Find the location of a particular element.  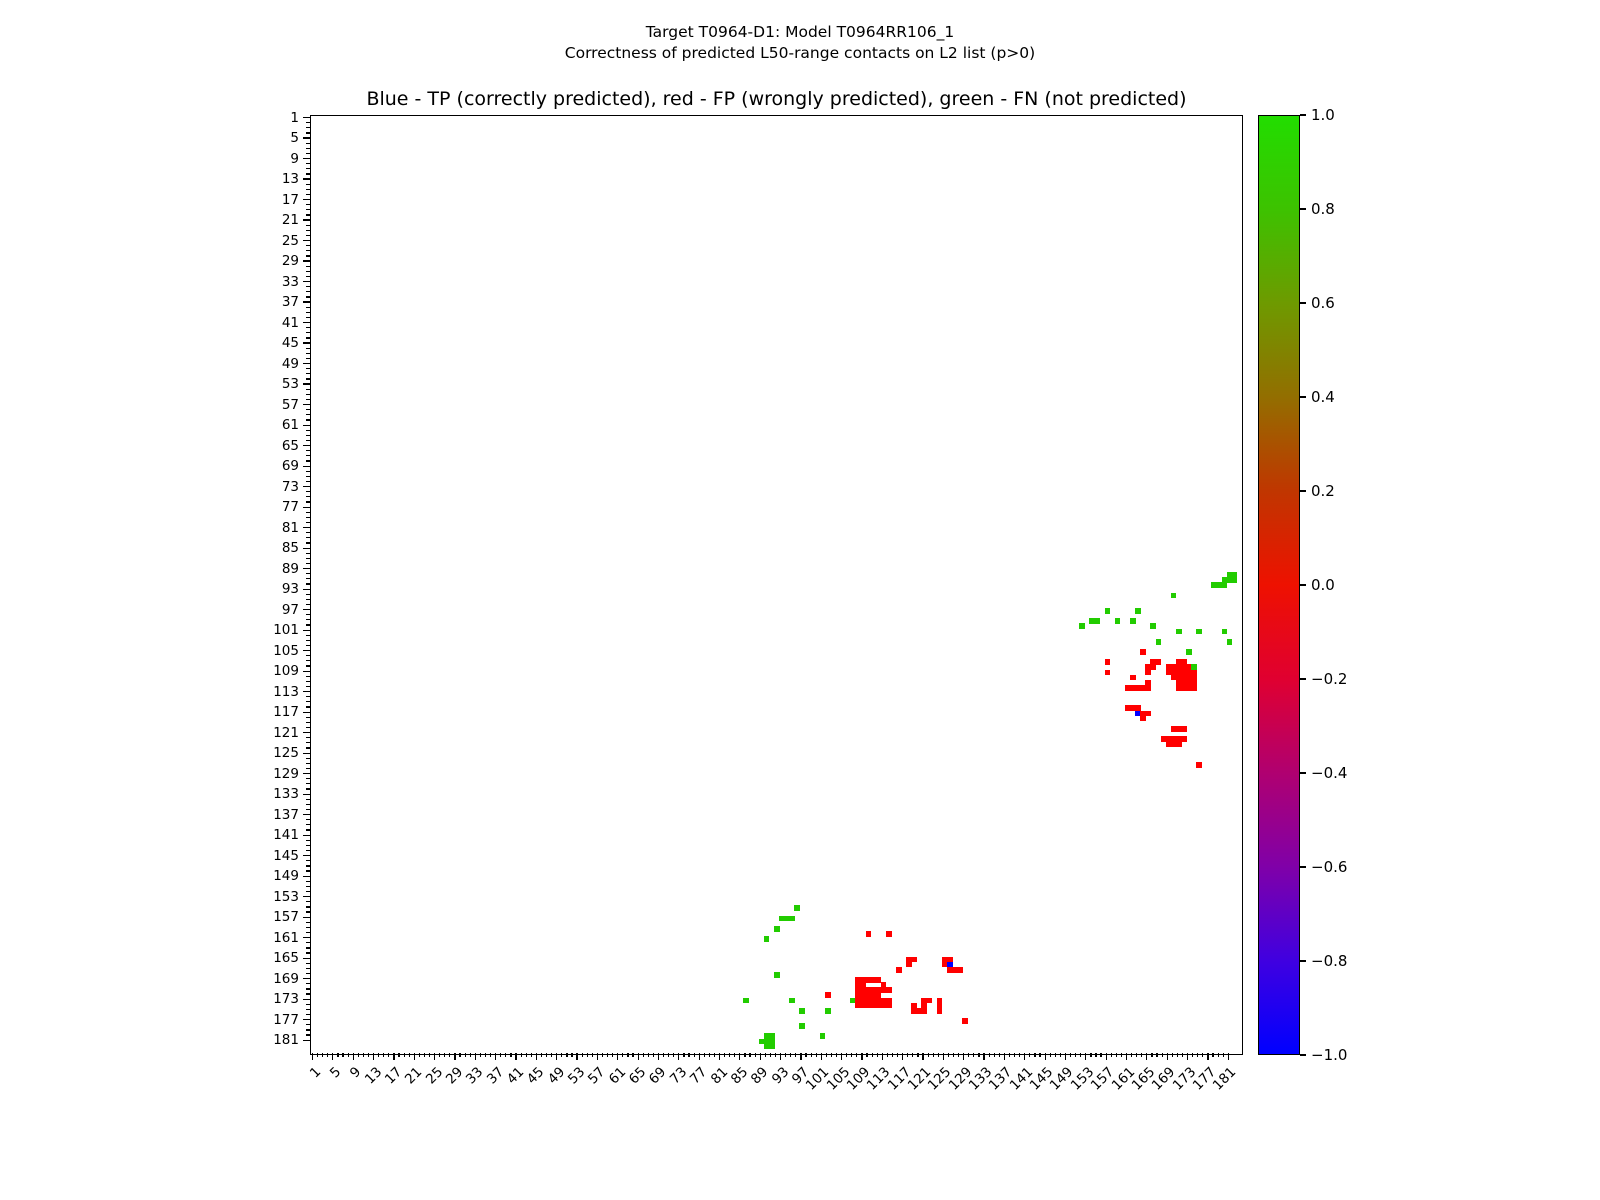

y-axis-tick-label: 113 is located at coordinates (286, 691).